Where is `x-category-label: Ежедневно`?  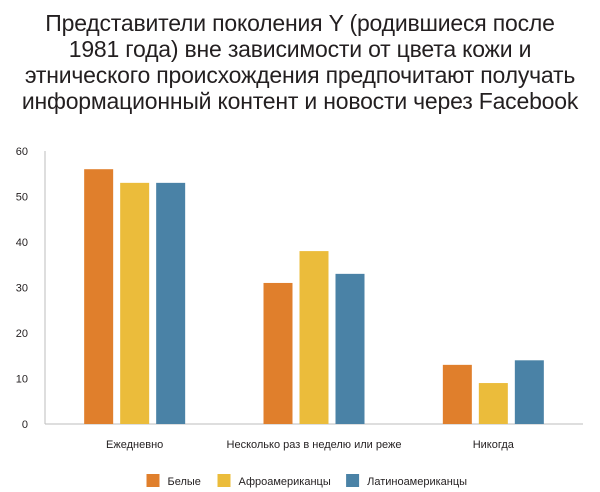 x-category-label: Ежедневно is located at coordinates (134, 445).